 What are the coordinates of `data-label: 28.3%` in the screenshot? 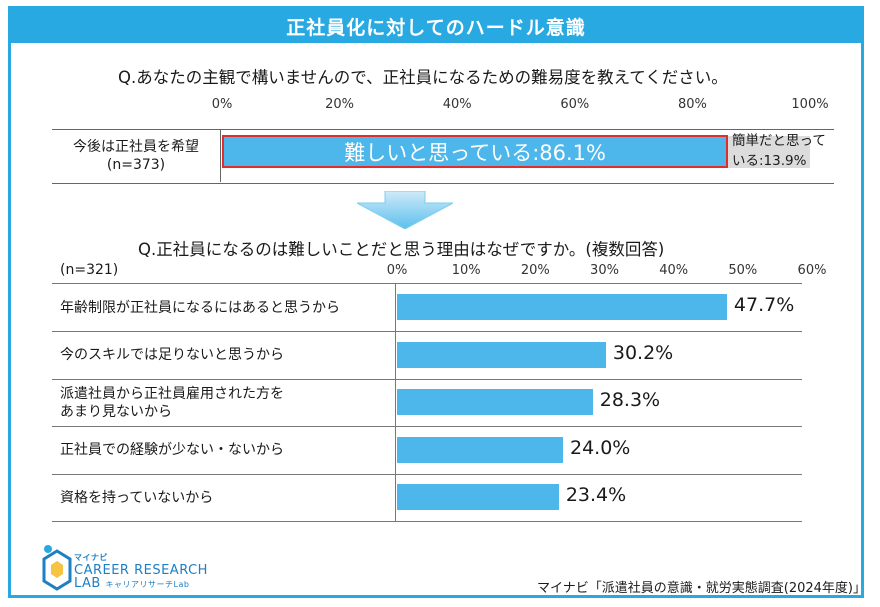 It's located at (630, 400).